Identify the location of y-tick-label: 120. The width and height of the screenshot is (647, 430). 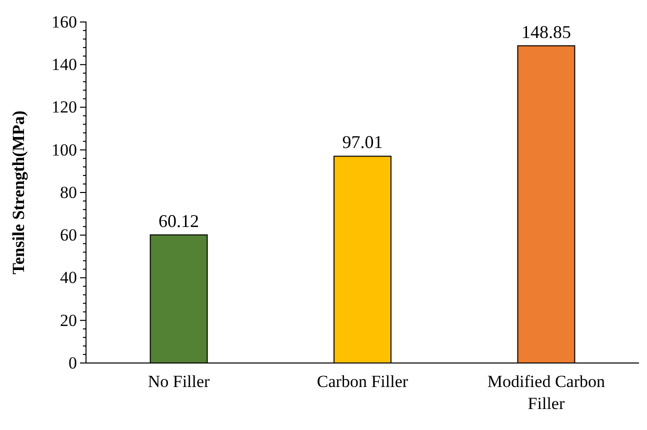
(64, 107).